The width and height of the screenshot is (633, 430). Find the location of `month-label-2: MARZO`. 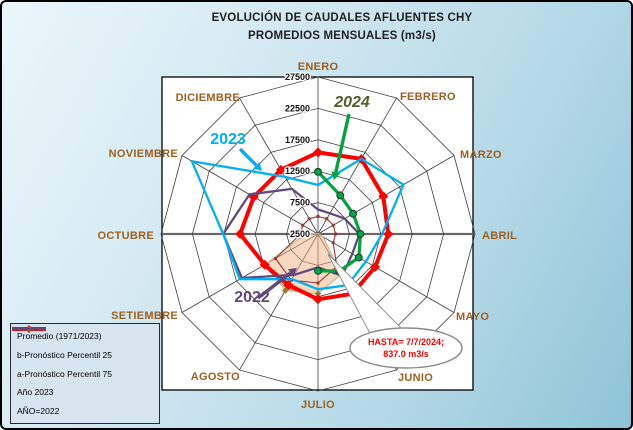

month-label-2: MARZO is located at coordinates (481, 155).